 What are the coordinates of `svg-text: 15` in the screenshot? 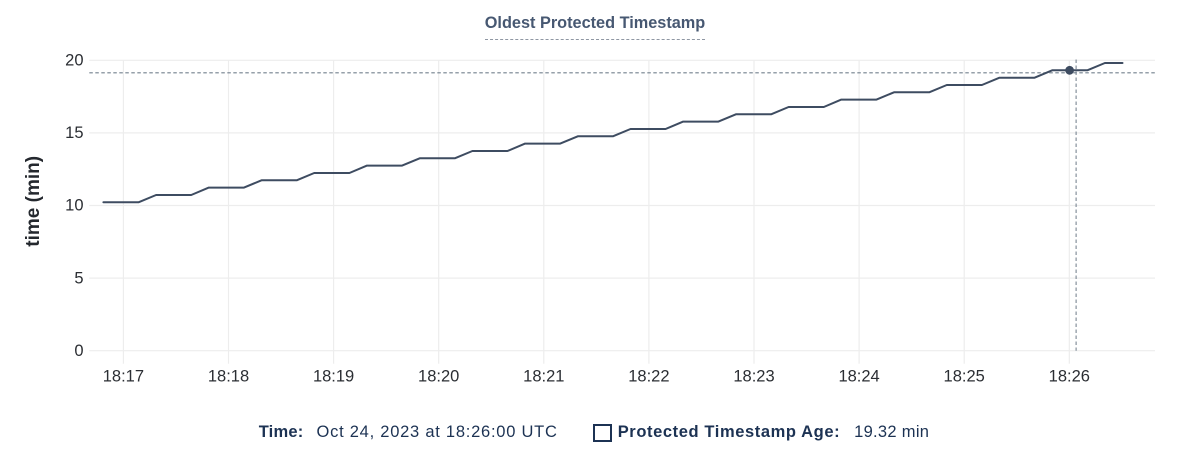 It's located at (74, 133).